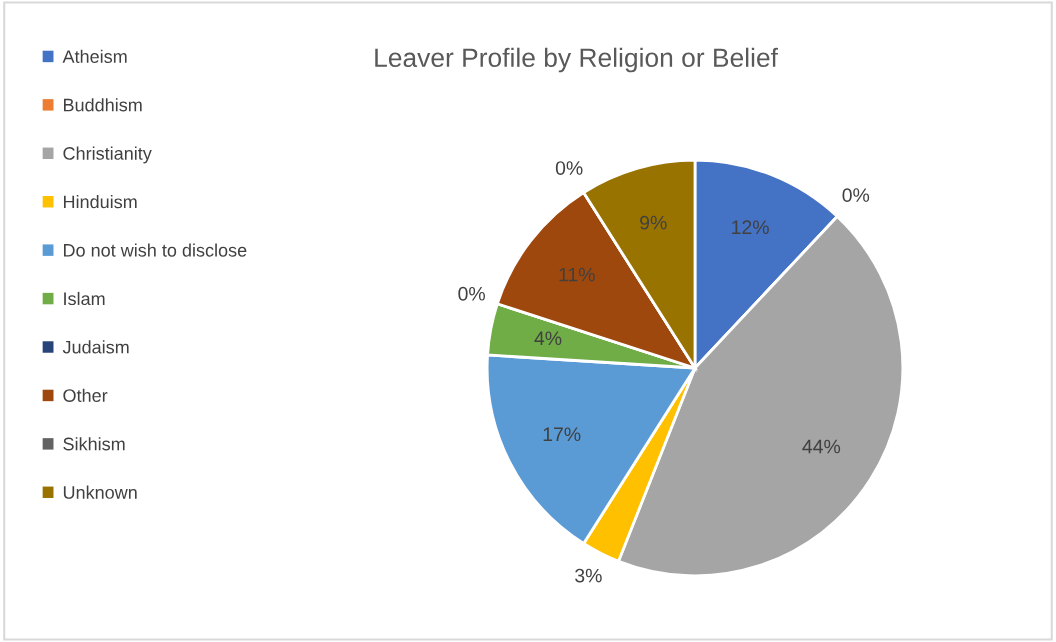 The image size is (1056, 642). Describe the element at coordinates (562, 434) in the screenshot. I see `data-label: 17%` at that location.